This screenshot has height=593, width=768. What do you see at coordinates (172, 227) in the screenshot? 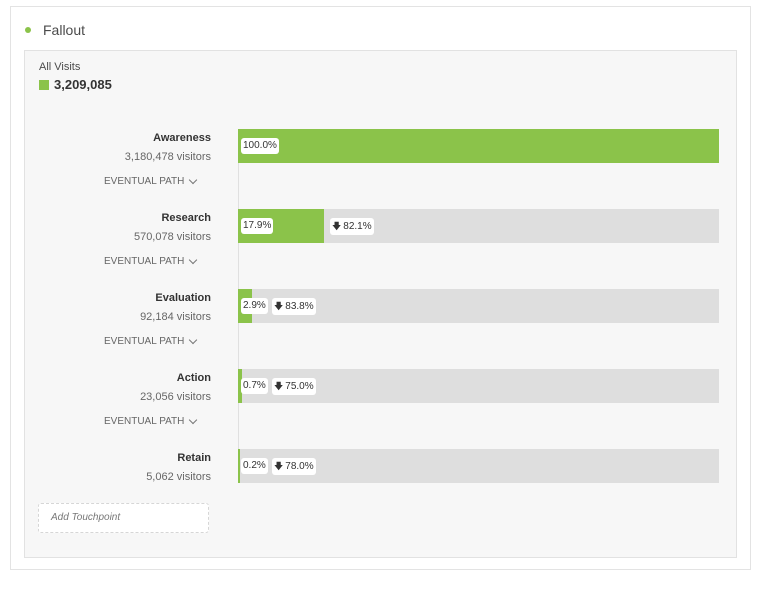
I see `step-label: Research 570,078 visitors` at bounding box center [172, 227].